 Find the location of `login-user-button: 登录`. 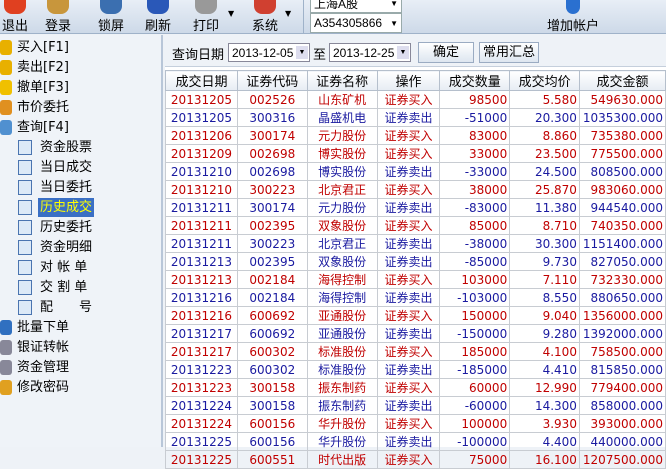

login-user-button: 登录 is located at coordinates (58, 17).